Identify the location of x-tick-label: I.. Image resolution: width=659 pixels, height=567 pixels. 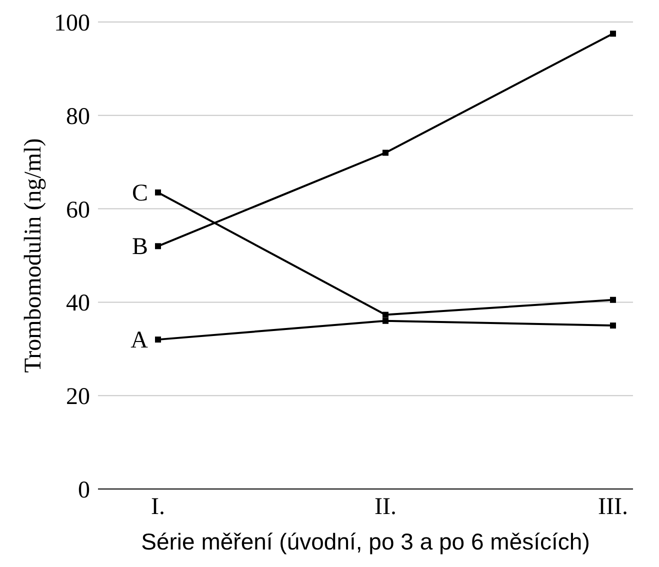
(158, 507).